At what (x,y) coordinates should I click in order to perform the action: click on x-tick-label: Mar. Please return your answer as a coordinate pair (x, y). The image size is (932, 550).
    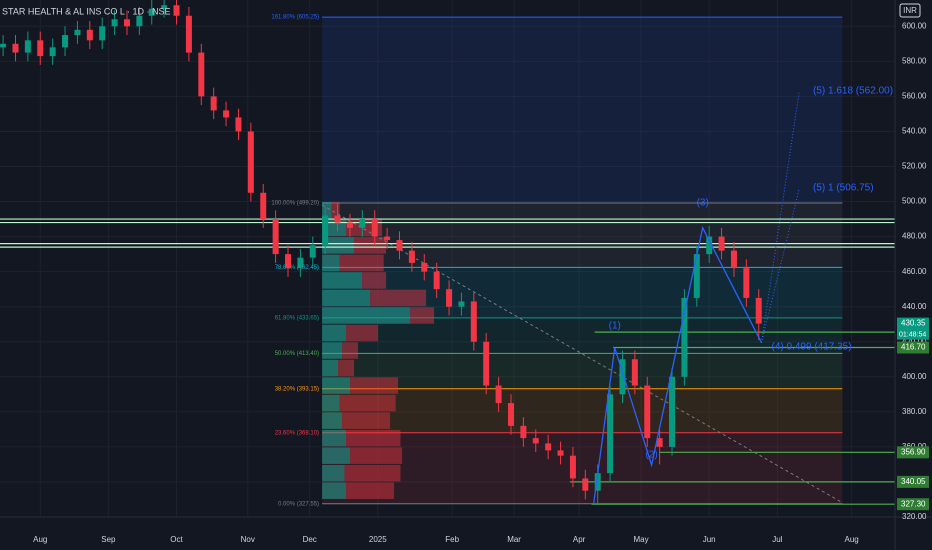
    Looking at the image, I should click on (514, 539).